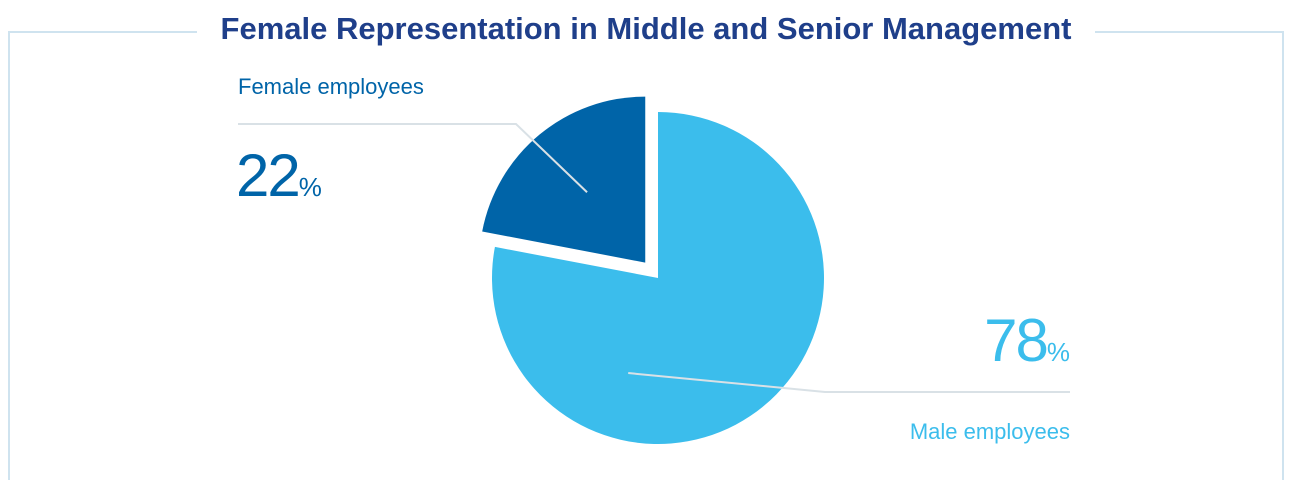 Image resolution: width=1292 pixels, height=480 pixels. What do you see at coordinates (310, 187) in the screenshot?
I see `female-value-percent: %` at bounding box center [310, 187].